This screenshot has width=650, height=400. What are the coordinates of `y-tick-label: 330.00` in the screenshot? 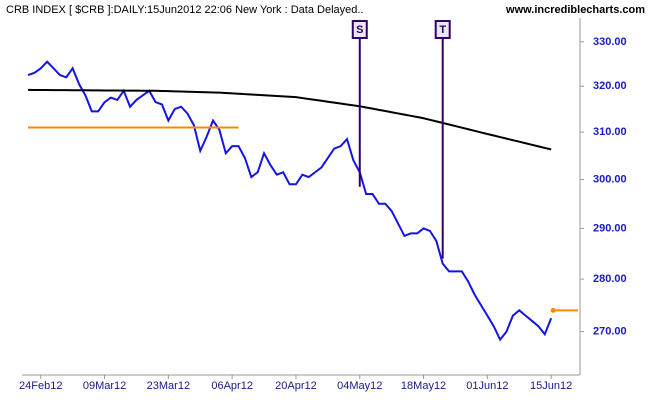 It's located at (610, 42).